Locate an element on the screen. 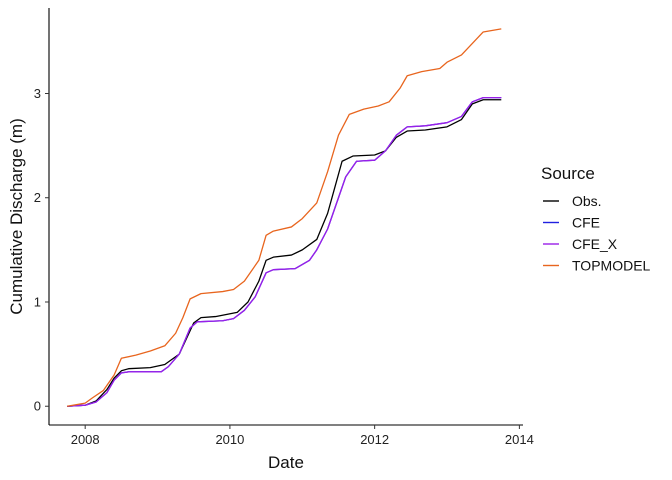 The image size is (672, 480). x-tick-label: 2010 is located at coordinates (229, 439).